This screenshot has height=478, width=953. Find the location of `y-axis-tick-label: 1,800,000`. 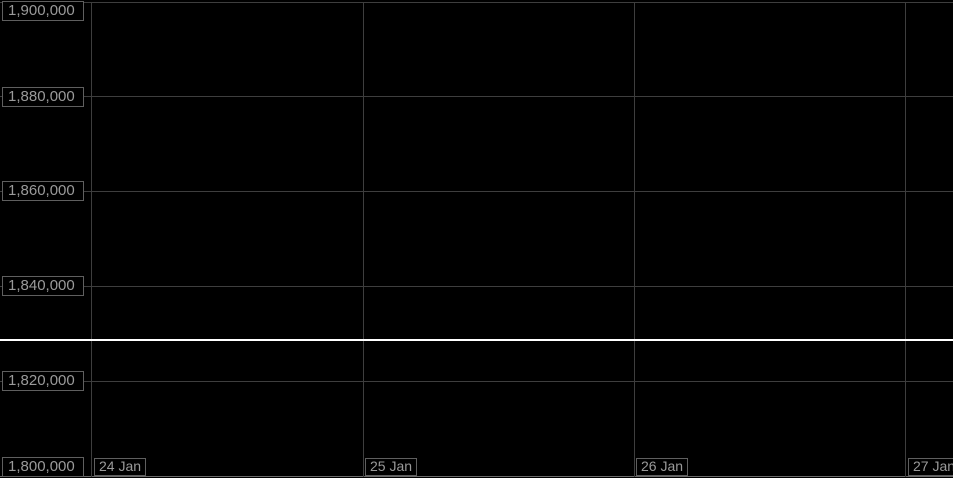

y-axis-tick-label: 1,800,000 is located at coordinates (43, 467).